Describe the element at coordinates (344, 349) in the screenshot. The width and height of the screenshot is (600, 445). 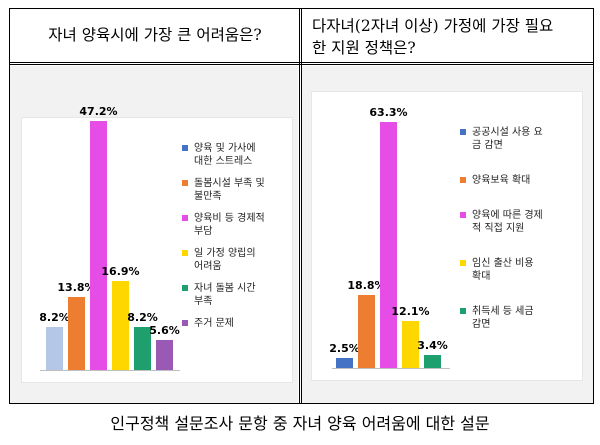
I see `data-label: 2.5%` at that location.